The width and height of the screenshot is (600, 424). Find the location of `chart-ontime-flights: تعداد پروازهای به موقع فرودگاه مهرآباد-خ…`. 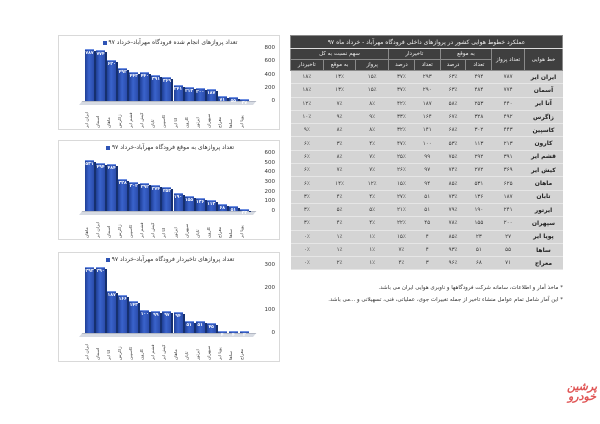

chart-ontime-flights: تعداد پروازهای به موقع فرودگاه مهرآباد-خ… is located at coordinates (169, 190).